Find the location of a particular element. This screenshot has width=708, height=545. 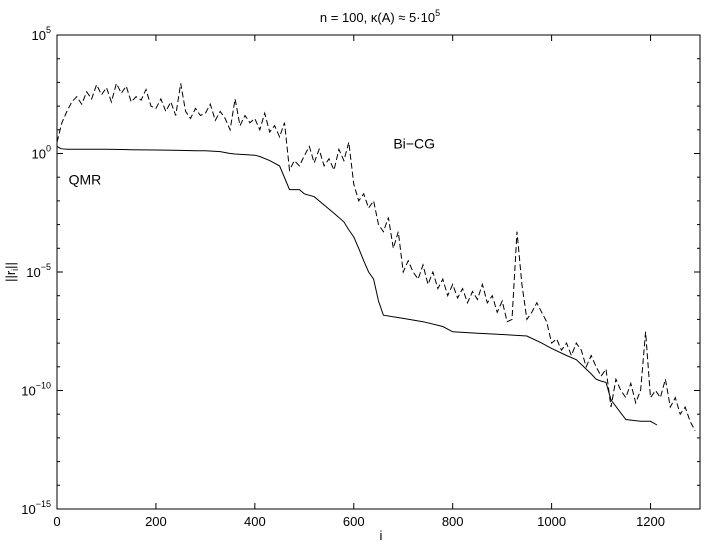

x-tick-label: 0 is located at coordinates (56, 521).